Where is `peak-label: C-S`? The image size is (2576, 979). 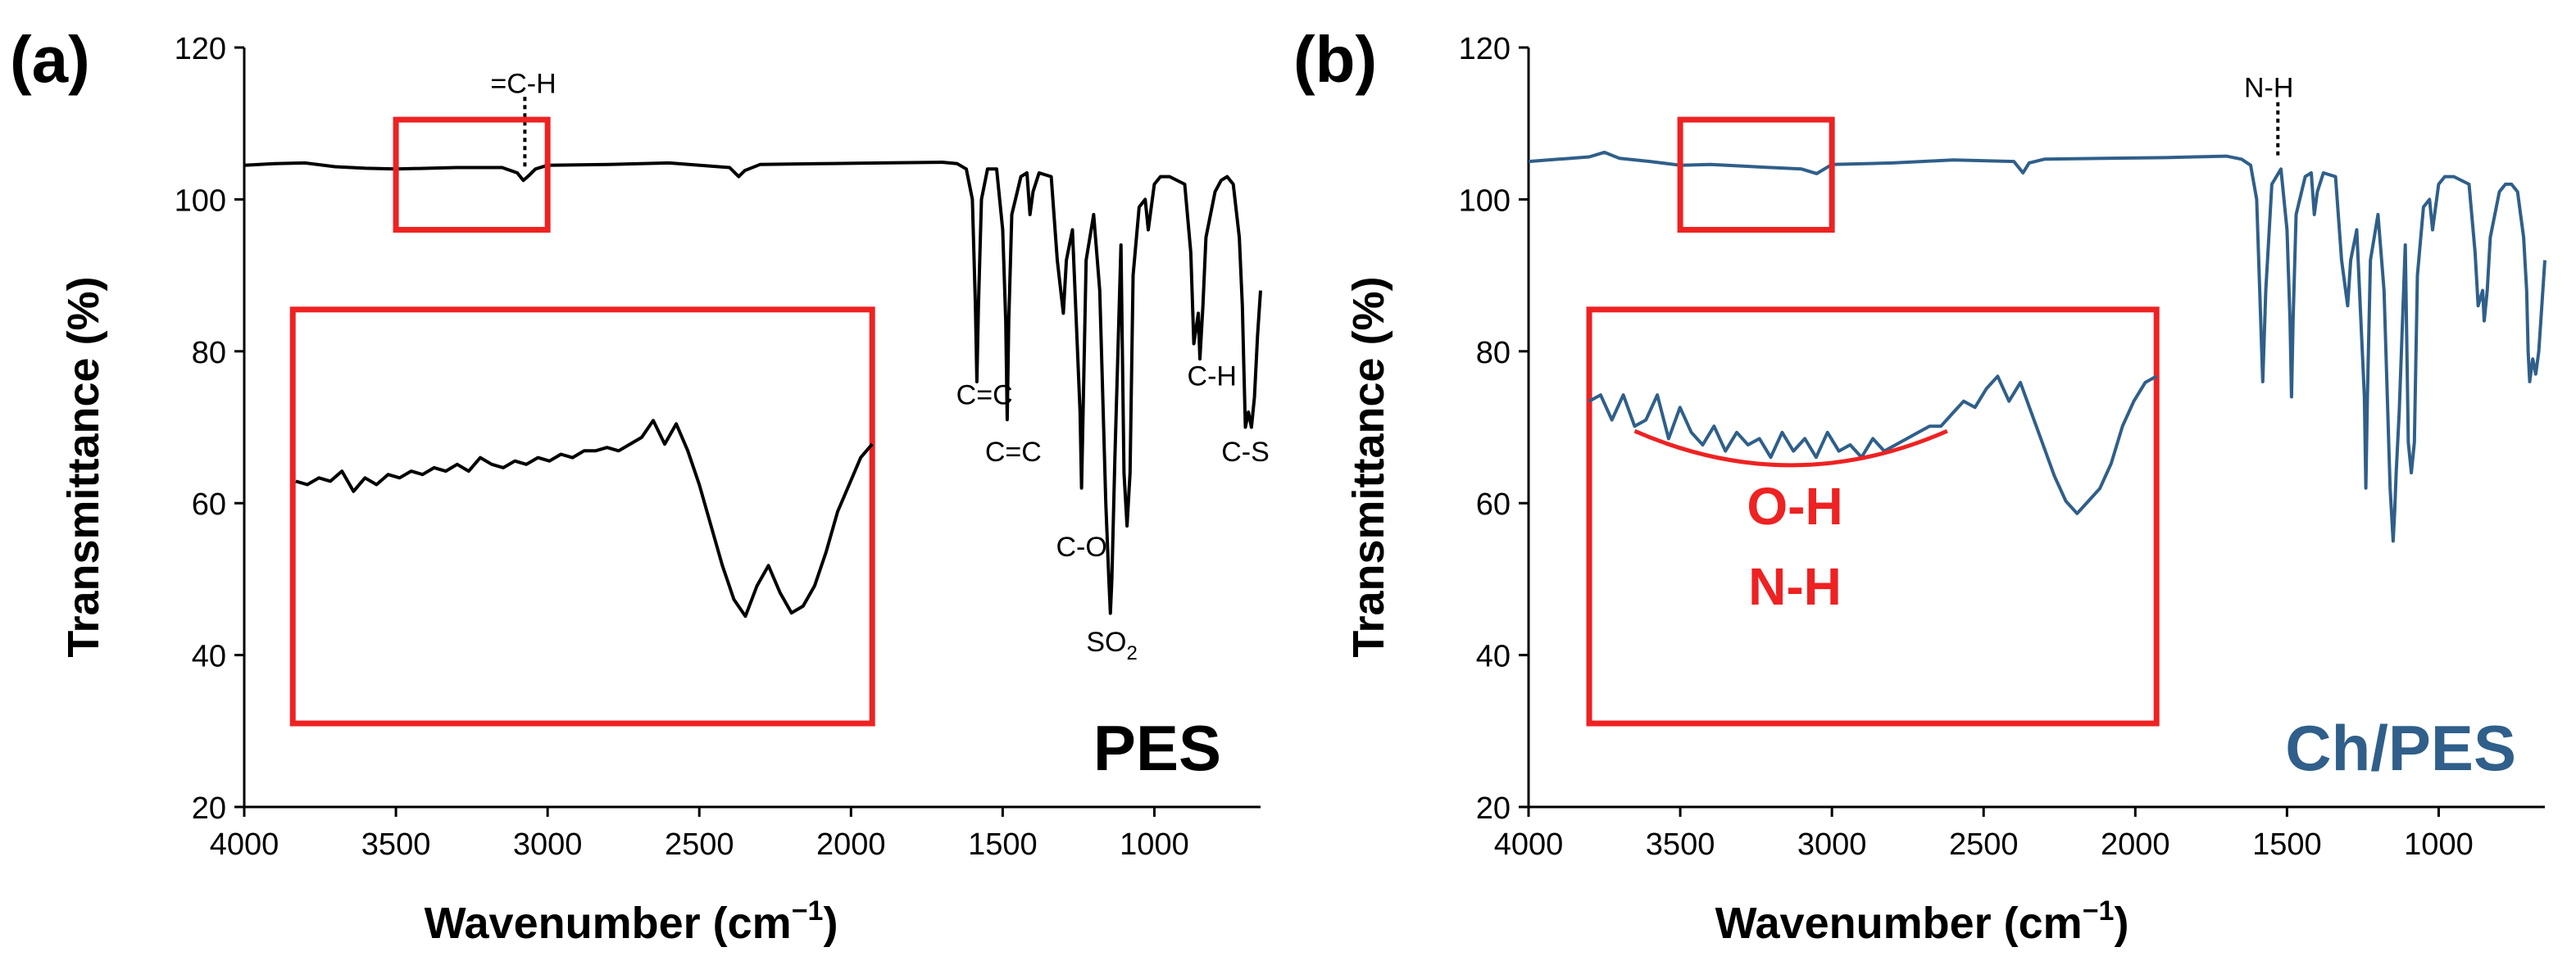
peak-label: C-S is located at coordinates (1245, 452).